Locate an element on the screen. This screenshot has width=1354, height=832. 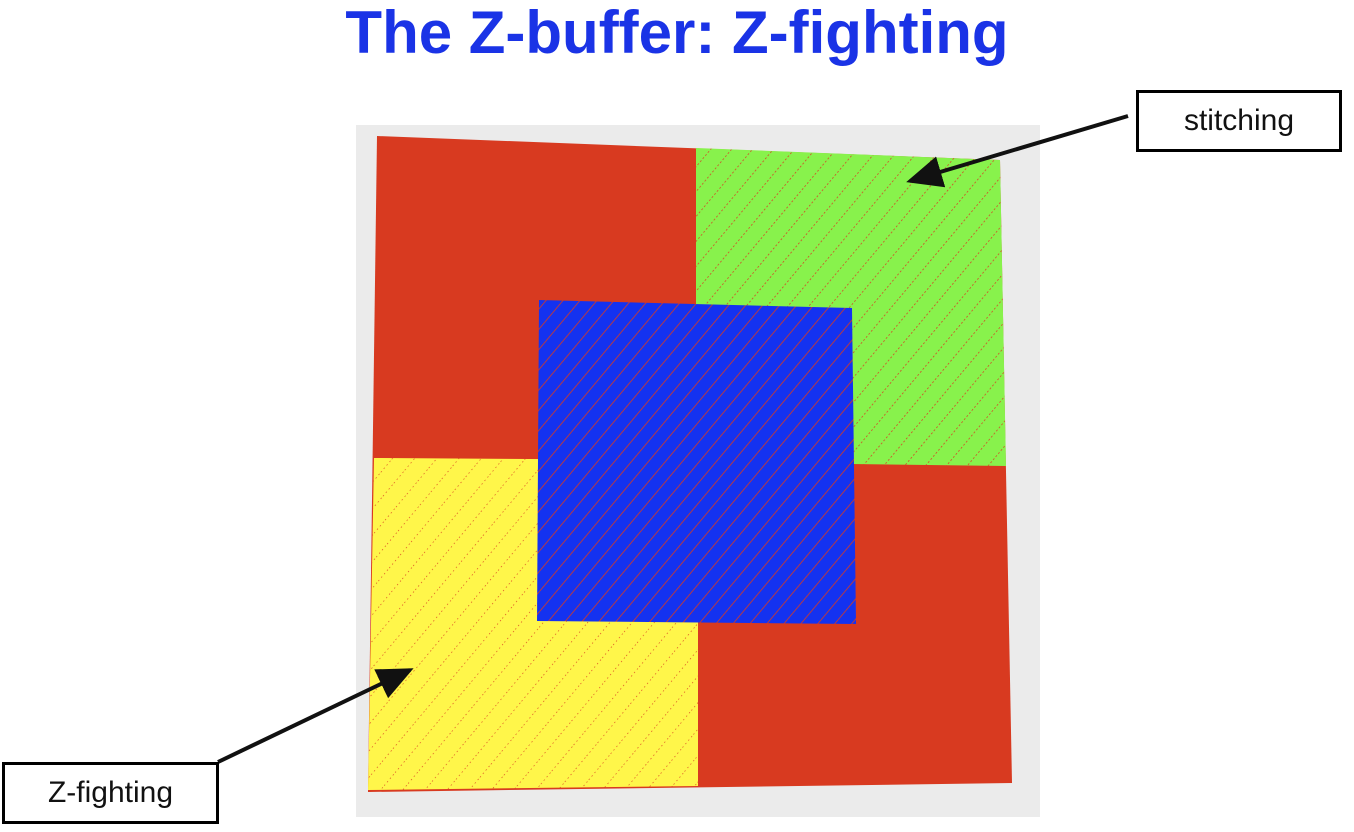
slide-title: The Z-buffer: Z-fighting is located at coordinates (677, 33).